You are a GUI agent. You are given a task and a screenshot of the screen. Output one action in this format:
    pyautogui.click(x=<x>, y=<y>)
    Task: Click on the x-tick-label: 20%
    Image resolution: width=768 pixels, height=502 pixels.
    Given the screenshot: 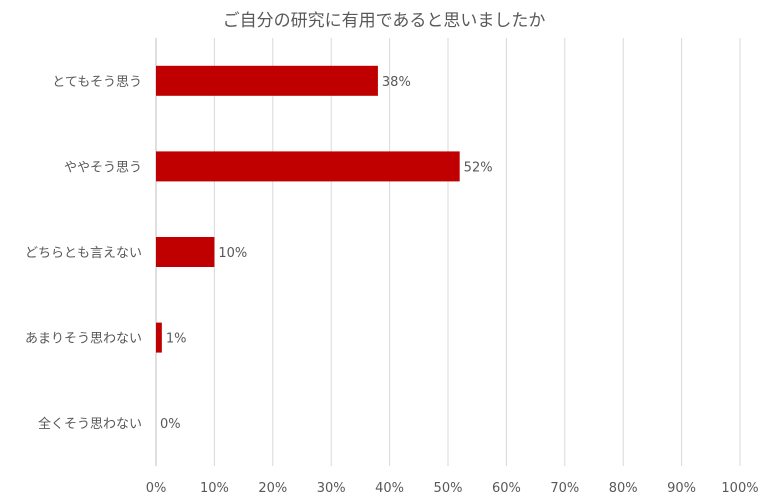 What is the action you would take?
    pyautogui.click(x=272, y=488)
    